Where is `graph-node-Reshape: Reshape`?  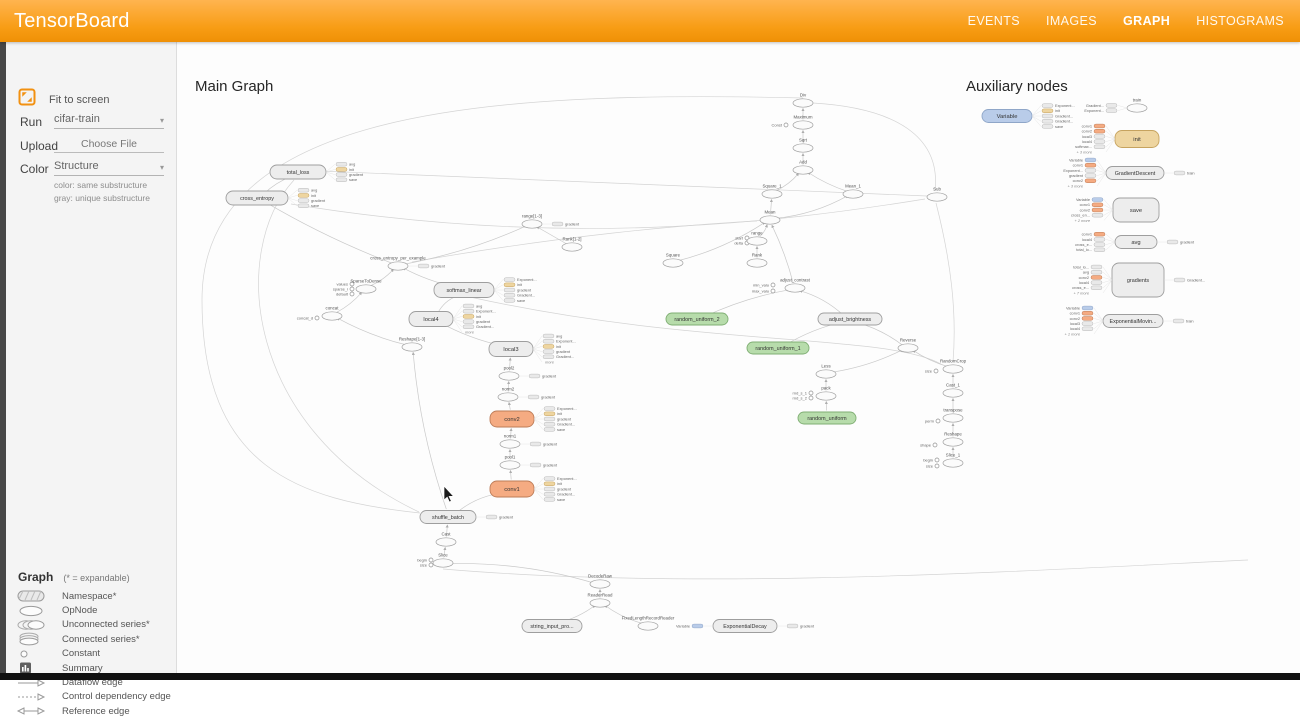
graph-node-Reshape: Reshape is located at coordinates (953, 439).